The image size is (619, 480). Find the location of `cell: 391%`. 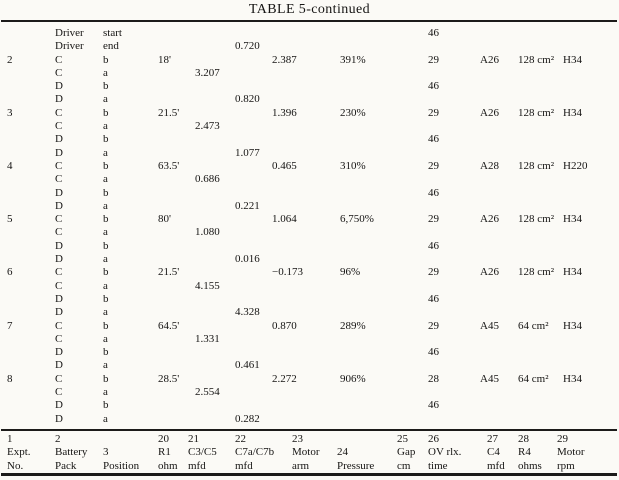

cell: 391% is located at coordinates (353, 59).